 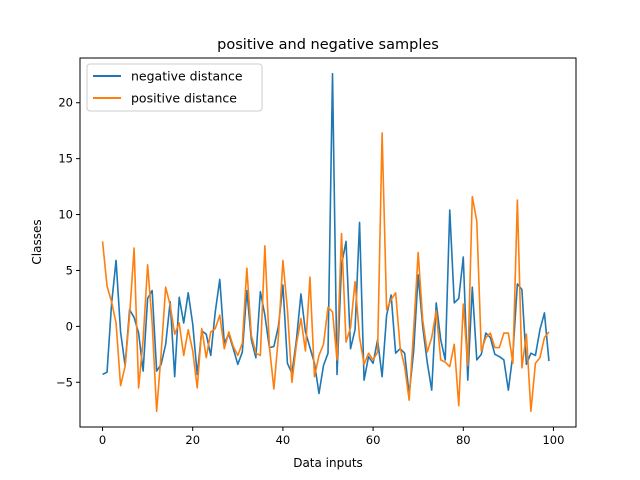 What do you see at coordinates (65, 103) in the screenshot?
I see `y-tick-label: 20` at bounding box center [65, 103].